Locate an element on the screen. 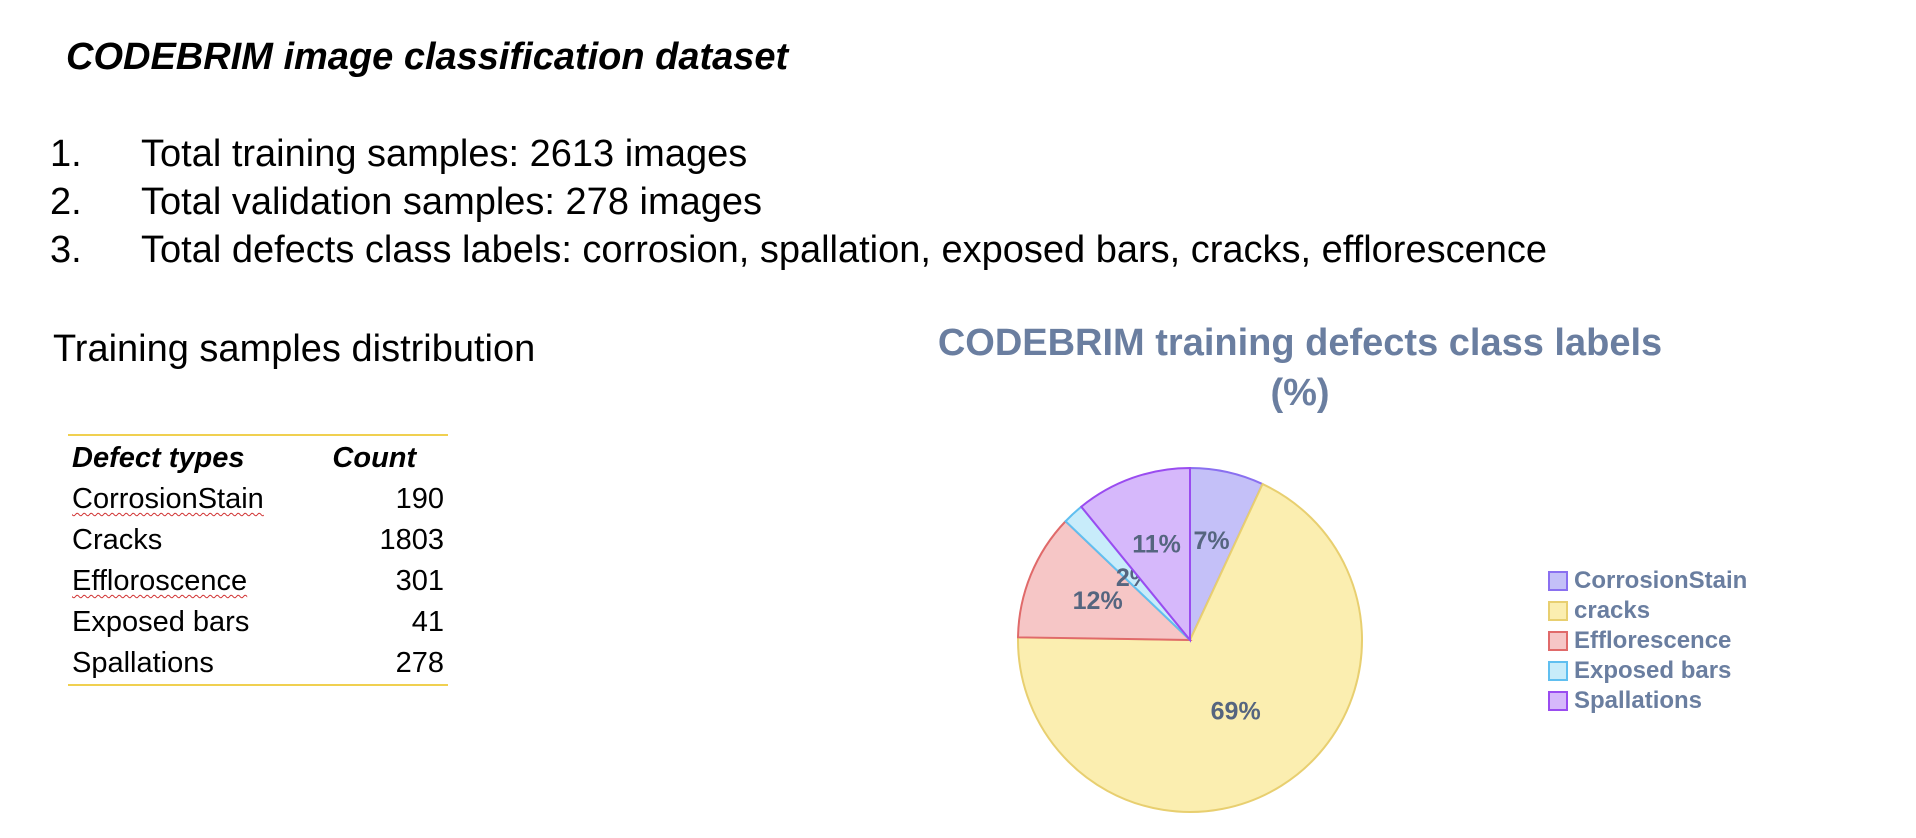 The height and width of the screenshot is (838, 1916). pie-slice-spallations is located at coordinates (1135, 554).